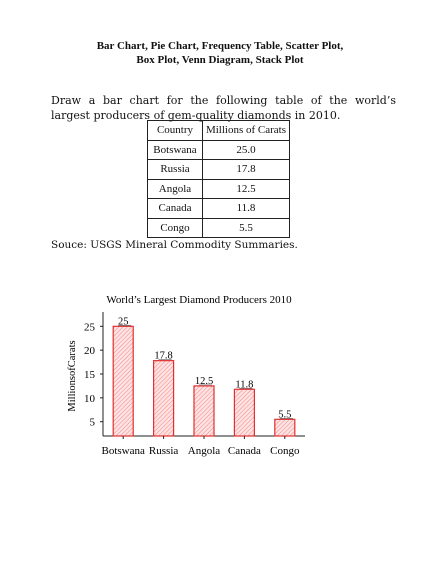  Describe the element at coordinates (246, 227) in the screenshot. I see `table-cell: 5.5` at that location.